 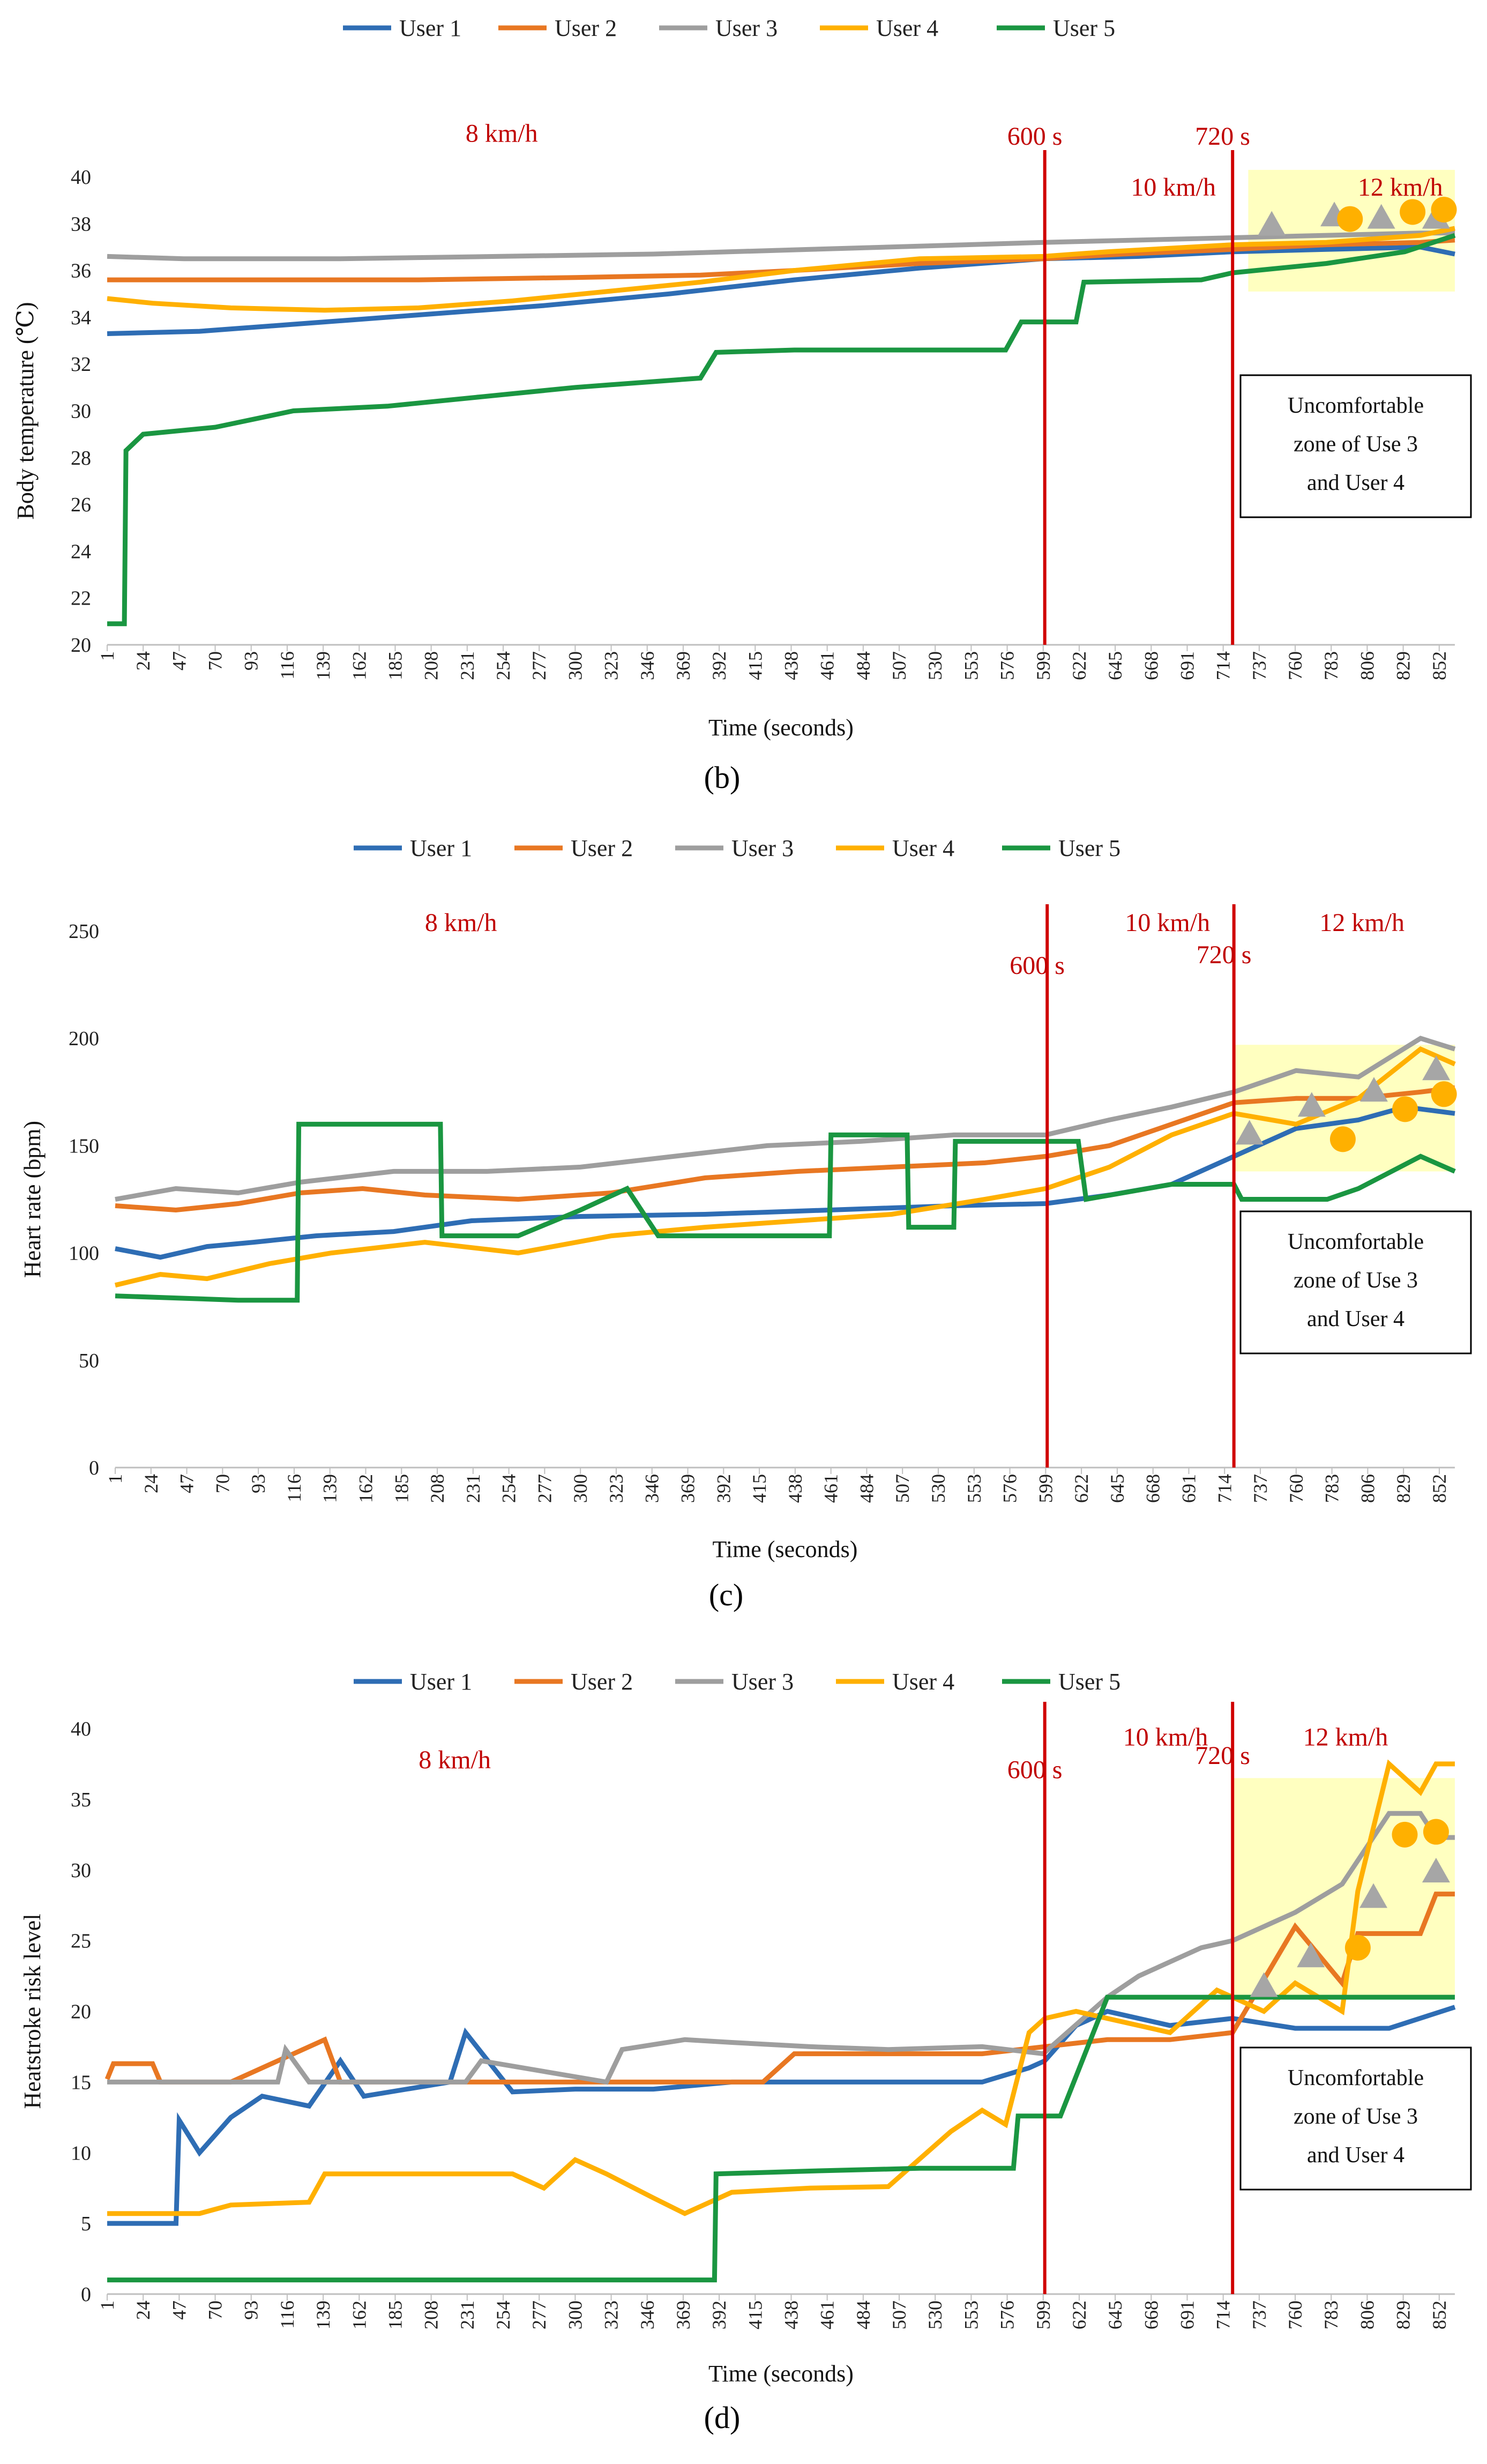 What do you see at coordinates (1081, 1489) in the screenshot?
I see `c-x-tick-label: 622` at bounding box center [1081, 1489].